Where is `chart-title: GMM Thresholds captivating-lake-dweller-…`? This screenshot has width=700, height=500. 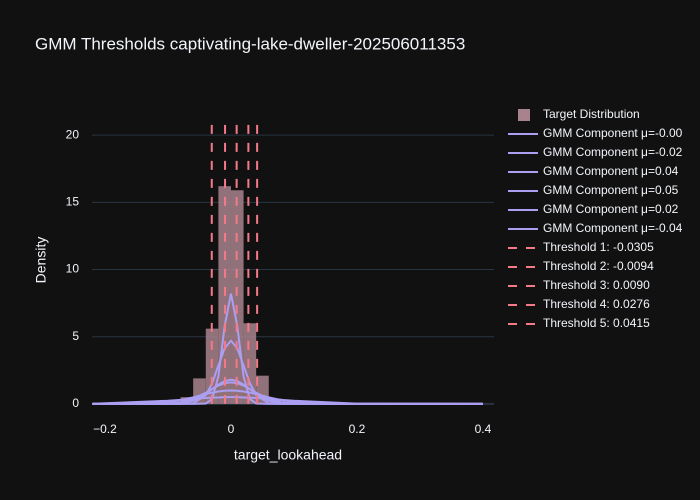
chart-title: GMM Thresholds captivating-lake-dweller-… is located at coordinates (250, 43).